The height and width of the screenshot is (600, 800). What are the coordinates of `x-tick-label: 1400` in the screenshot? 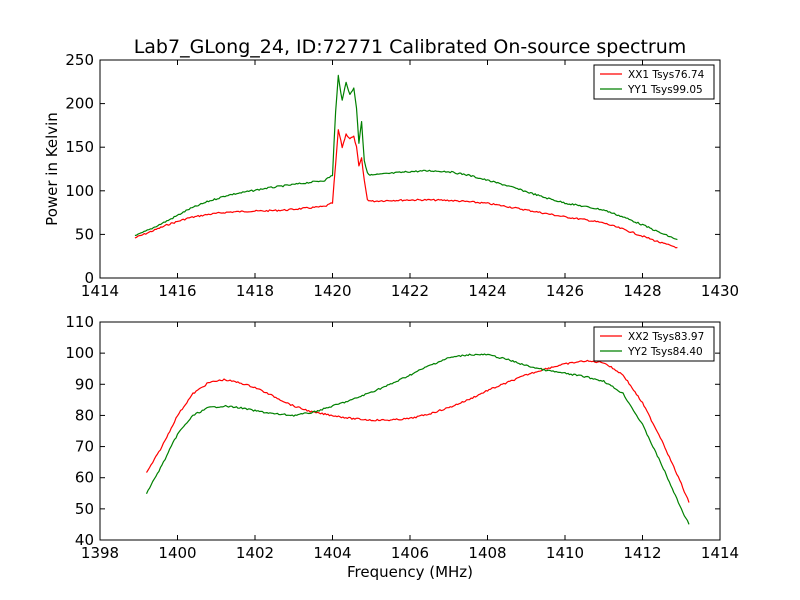 It's located at (177, 553).